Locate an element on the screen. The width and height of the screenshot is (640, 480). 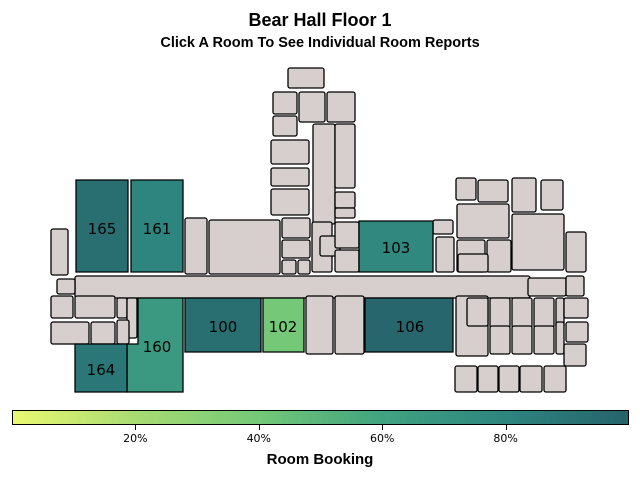
room-label-165: 165 is located at coordinates (102, 229).